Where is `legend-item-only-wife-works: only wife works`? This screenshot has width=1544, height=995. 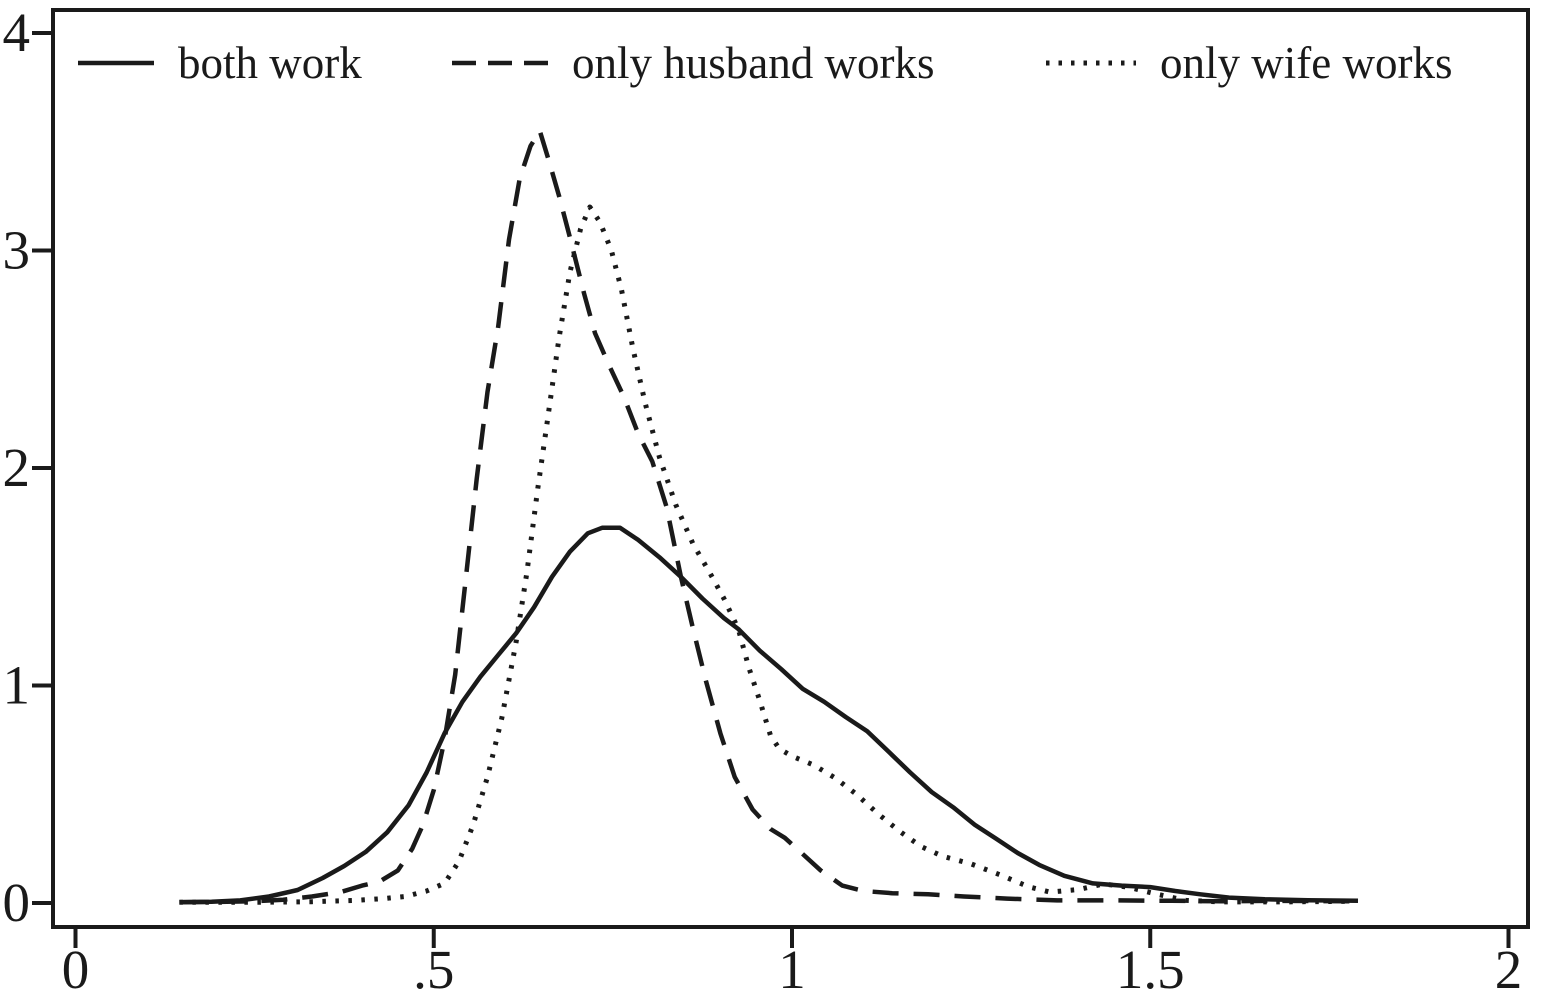
legend-item-only-wife-works: only wife works is located at coordinates (1249, 63).